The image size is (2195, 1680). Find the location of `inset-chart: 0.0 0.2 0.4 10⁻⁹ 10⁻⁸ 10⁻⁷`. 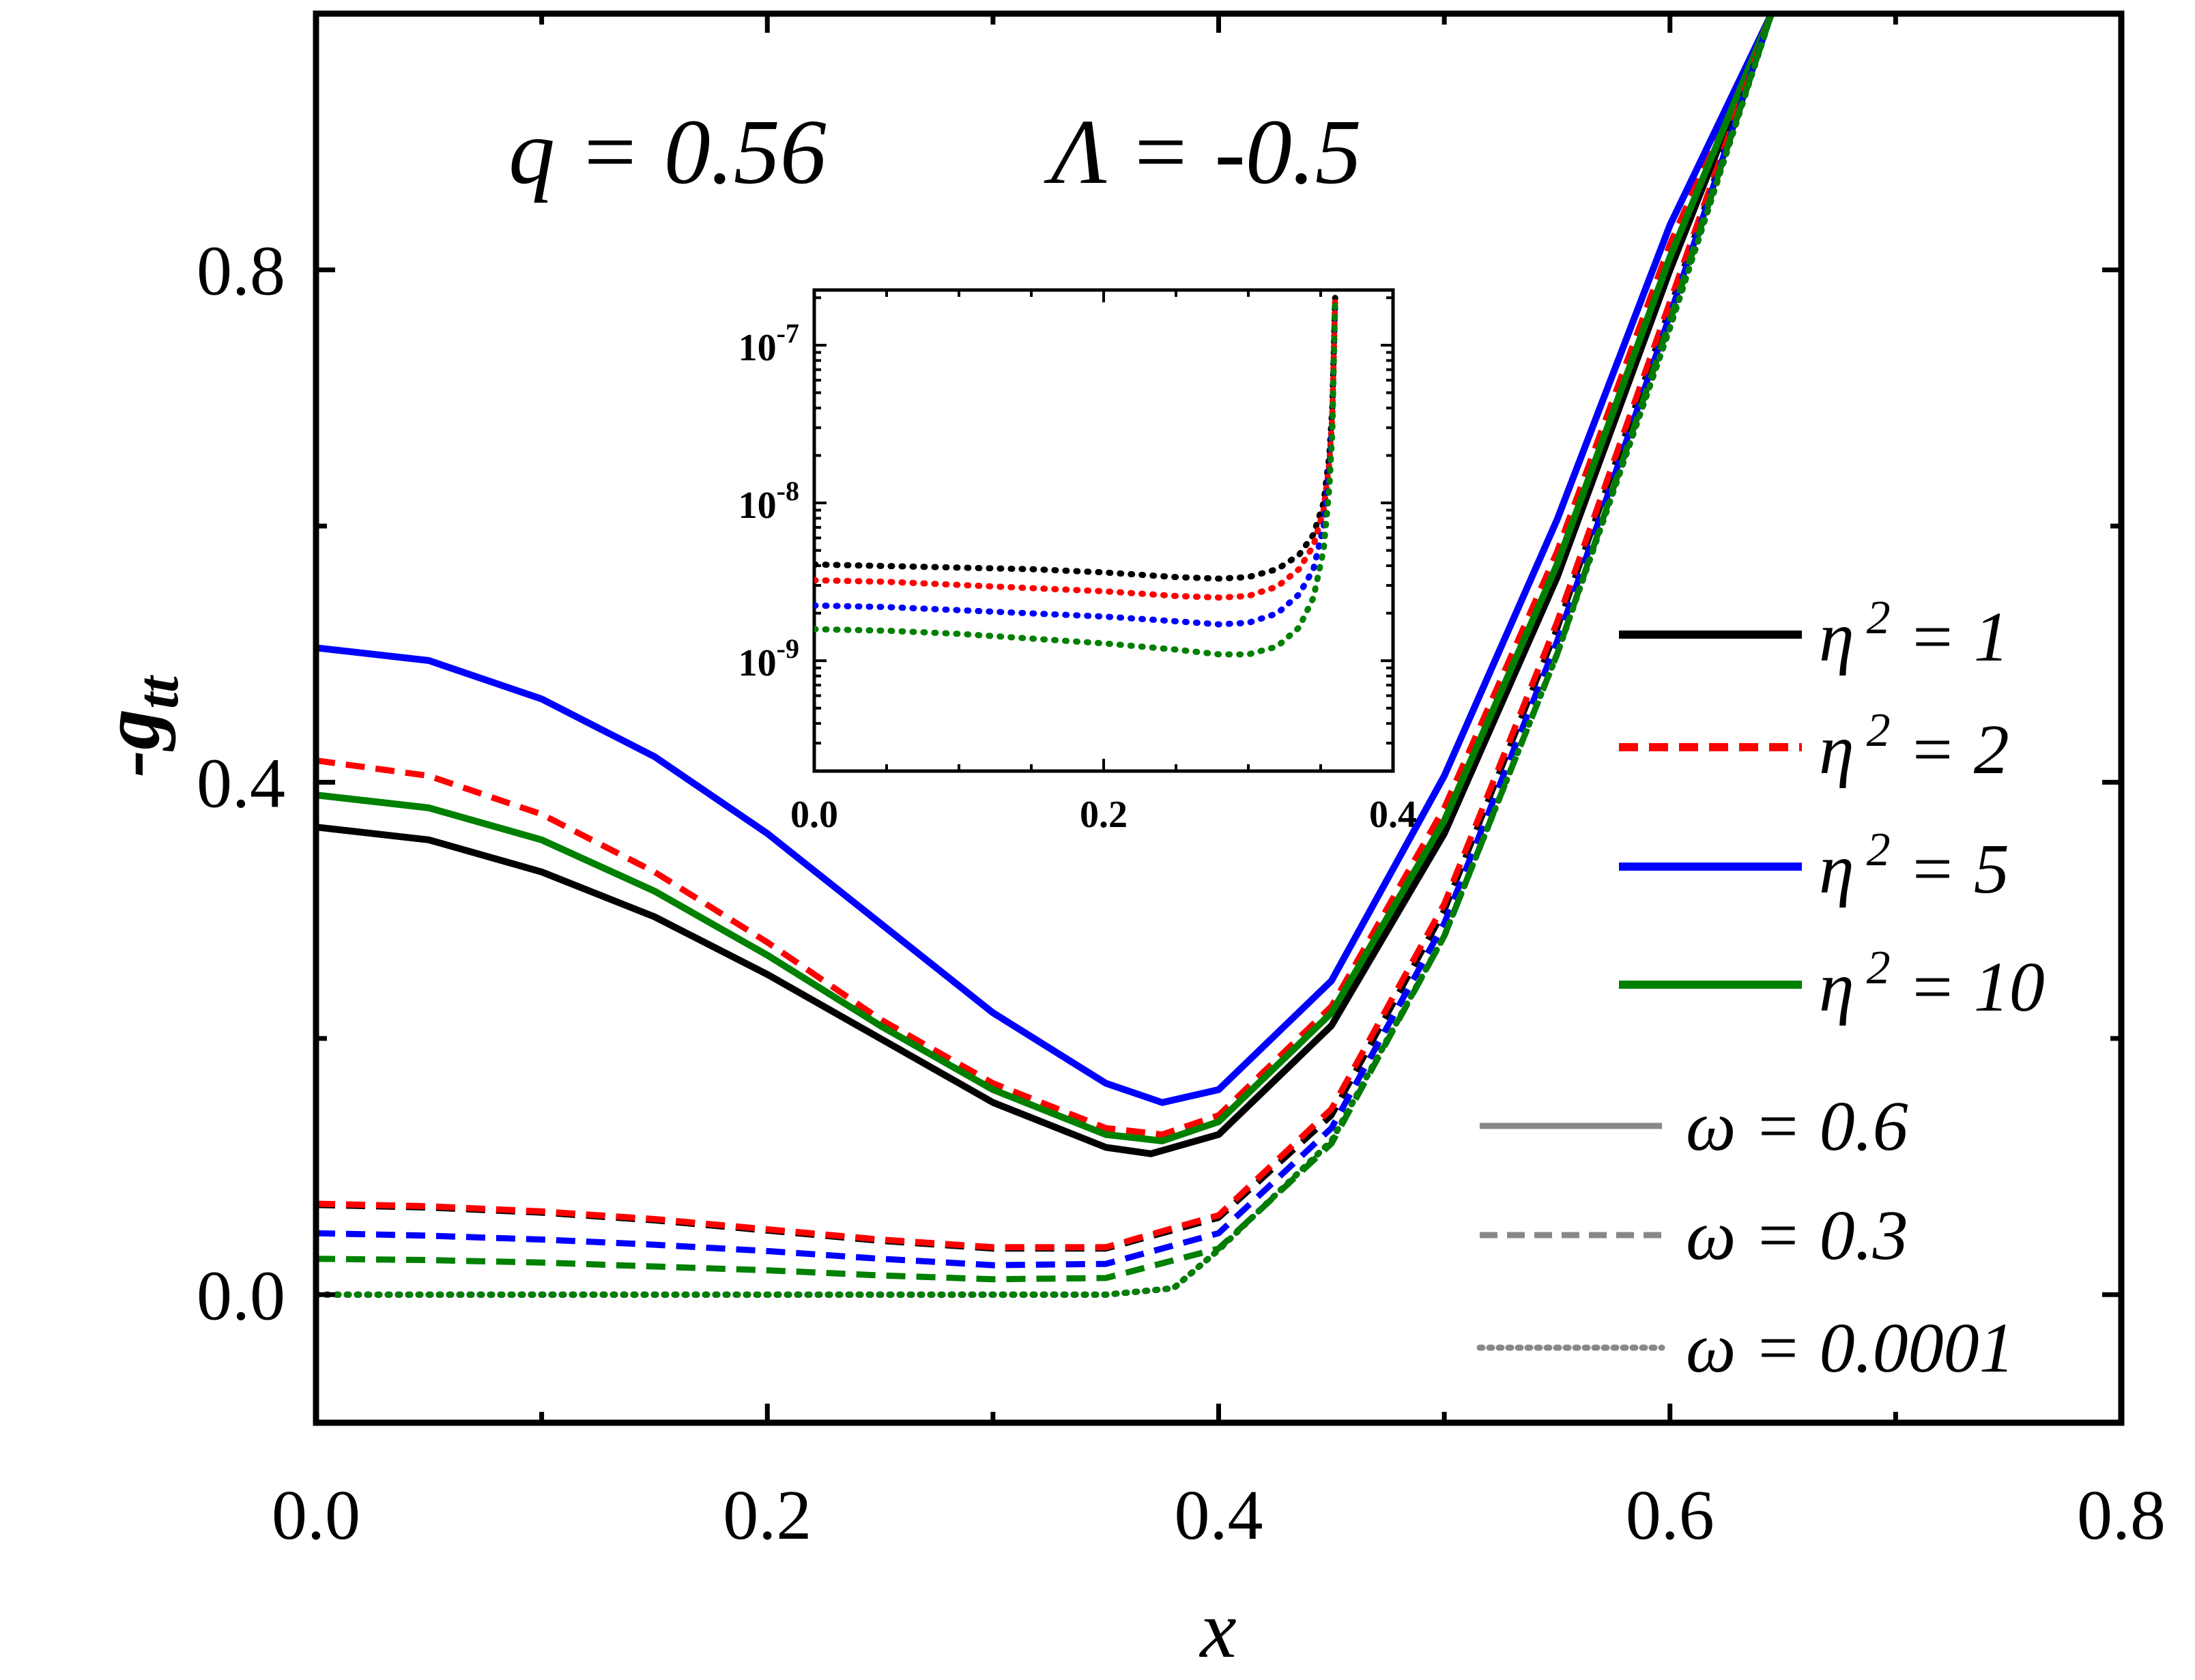

inset-chart: 0.0 0.2 0.4 10⁻⁹ 10⁻⁸ 10⁻⁷ is located at coordinates (1077, 562).